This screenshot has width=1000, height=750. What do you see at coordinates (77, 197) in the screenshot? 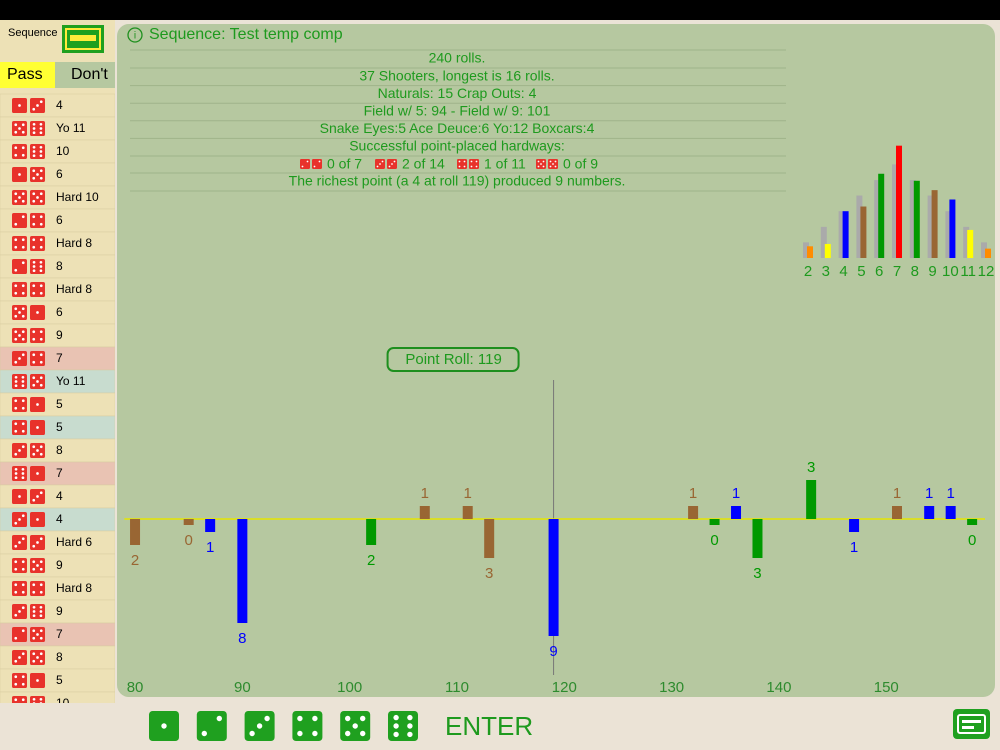
I see `roll-label: Hard 10` at bounding box center [77, 197].